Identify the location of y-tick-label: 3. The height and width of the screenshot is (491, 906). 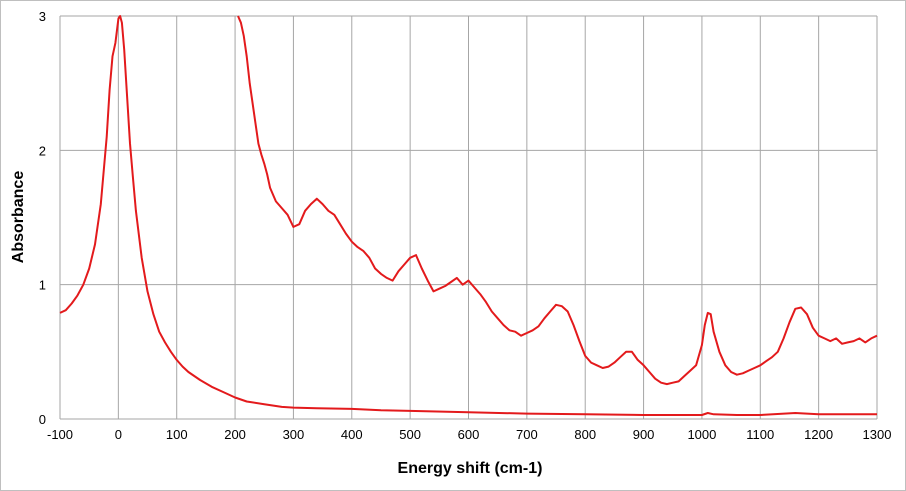
(42, 16).